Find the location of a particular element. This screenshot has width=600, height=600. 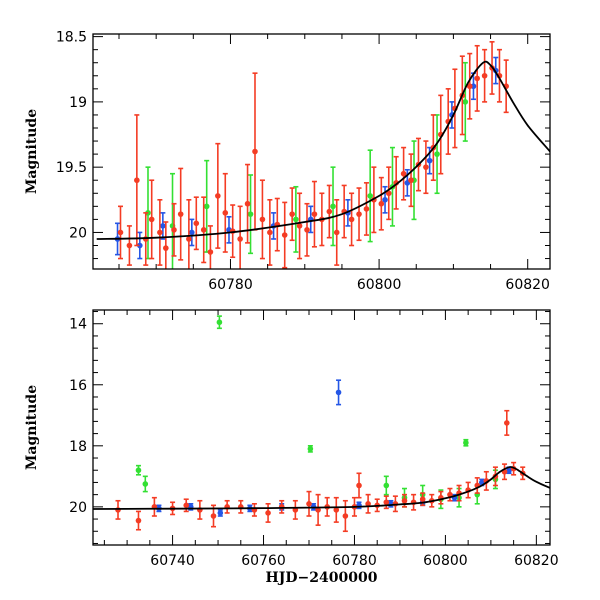

bottom-x-tick-label: 60800 is located at coordinates (445, 561).